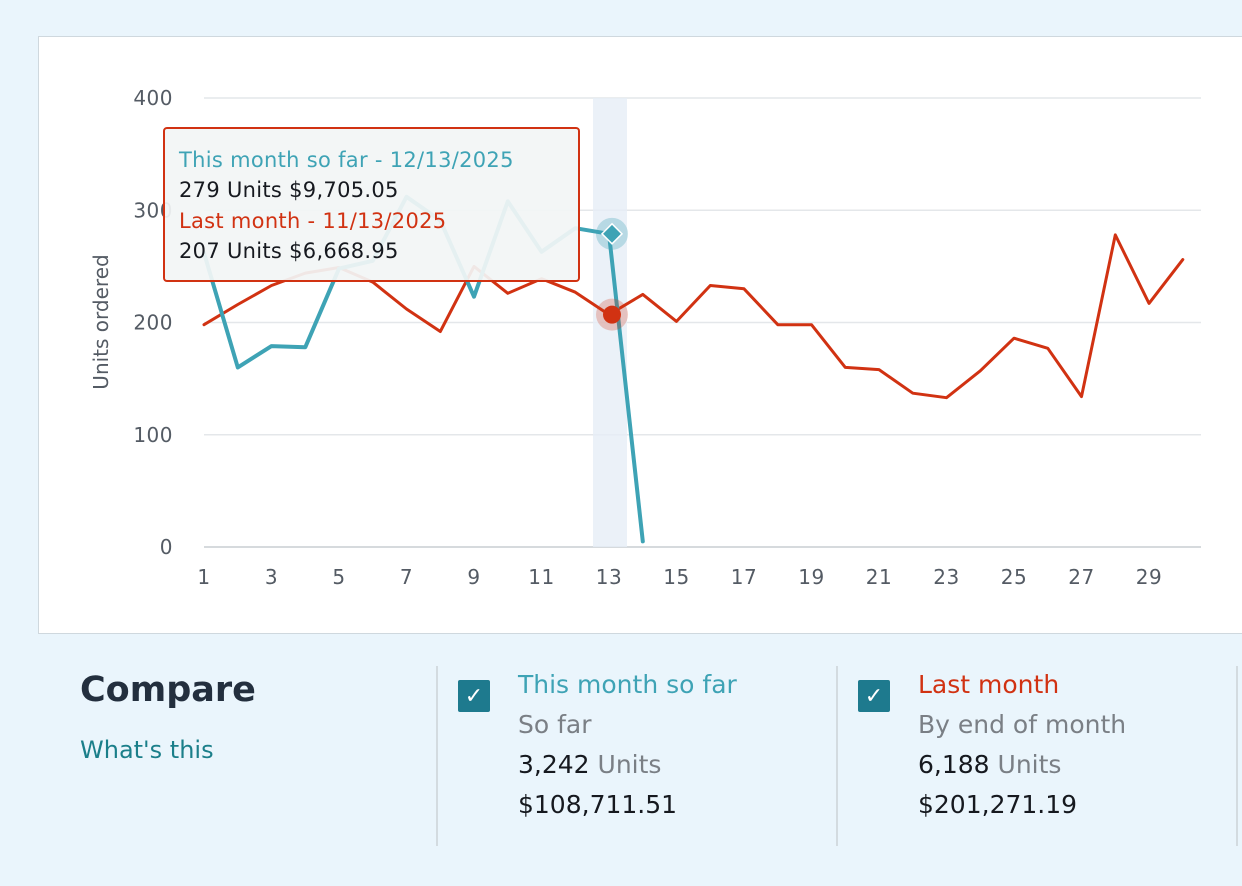 This screenshot has height=886, width=1242. I want to click on x-tick-label: 27, so click(1081, 577).